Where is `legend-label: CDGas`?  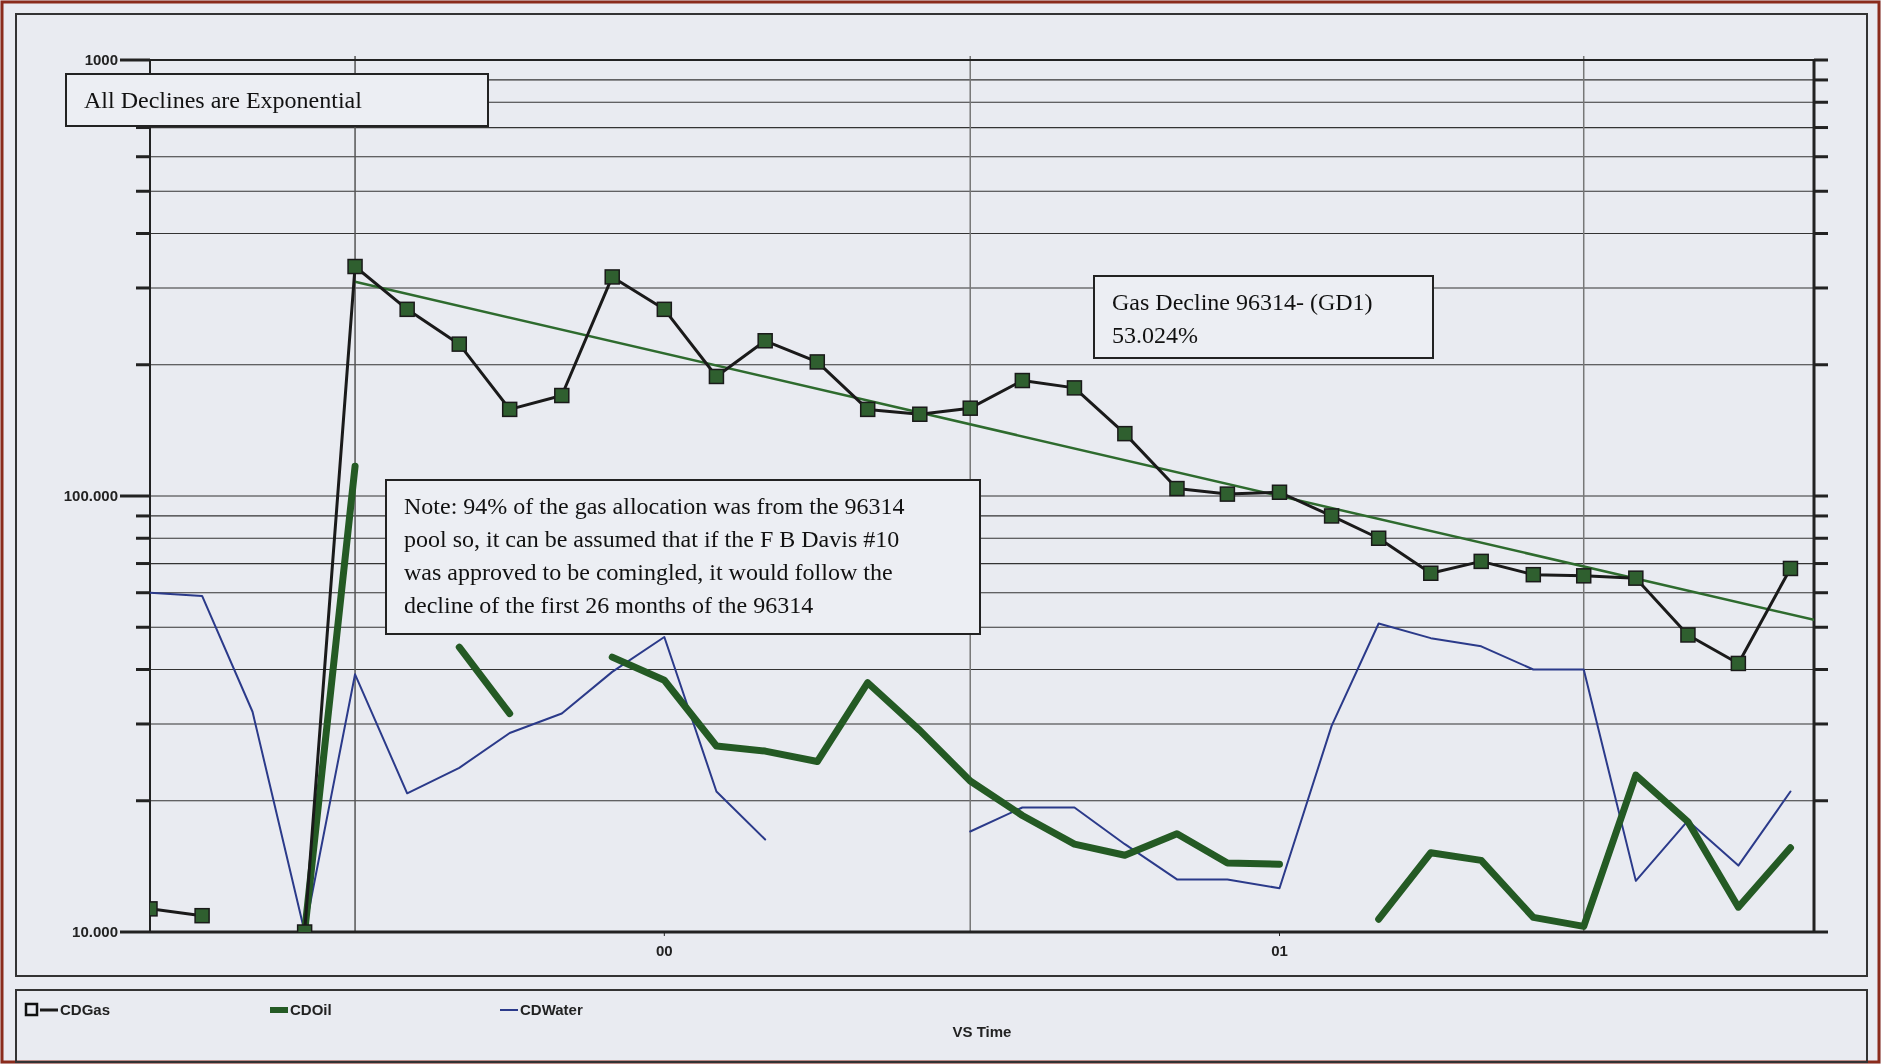
legend-label: CDGas is located at coordinates (85, 1010).